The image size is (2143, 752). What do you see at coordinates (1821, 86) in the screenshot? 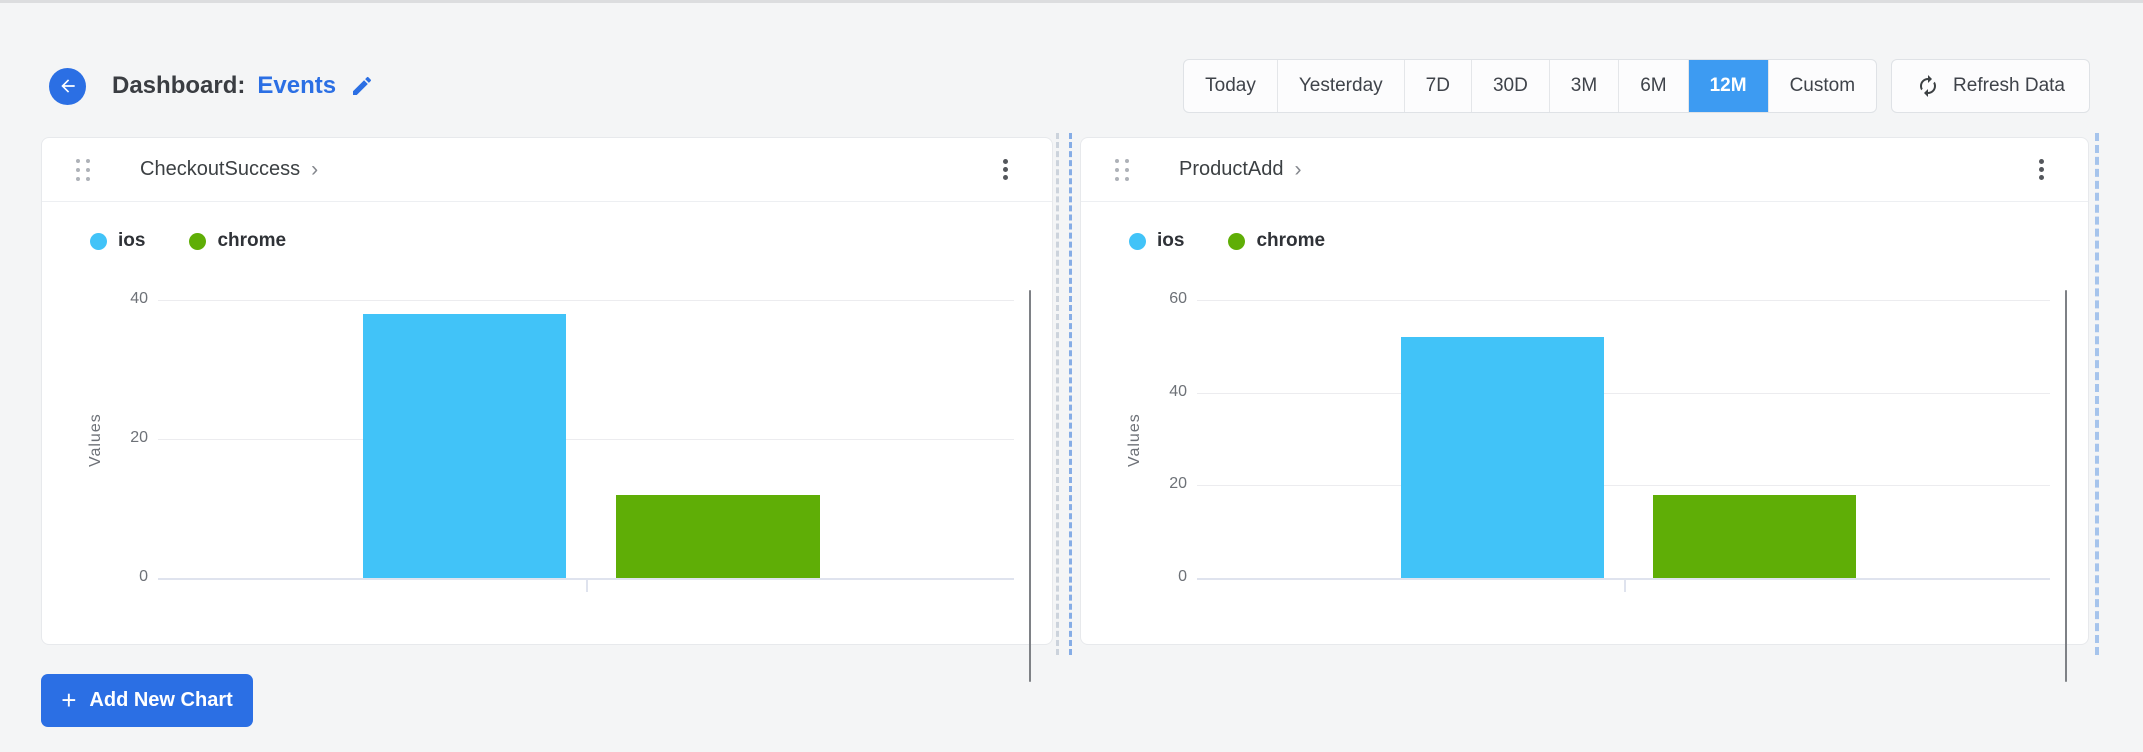
I see `range-button-custom: Custom` at bounding box center [1821, 86].